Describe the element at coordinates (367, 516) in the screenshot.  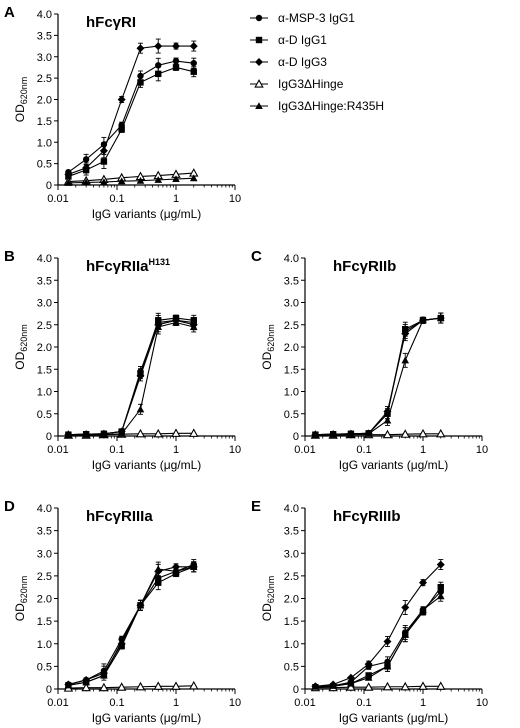
I see `panel-title: hFcγRIIIb` at that location.